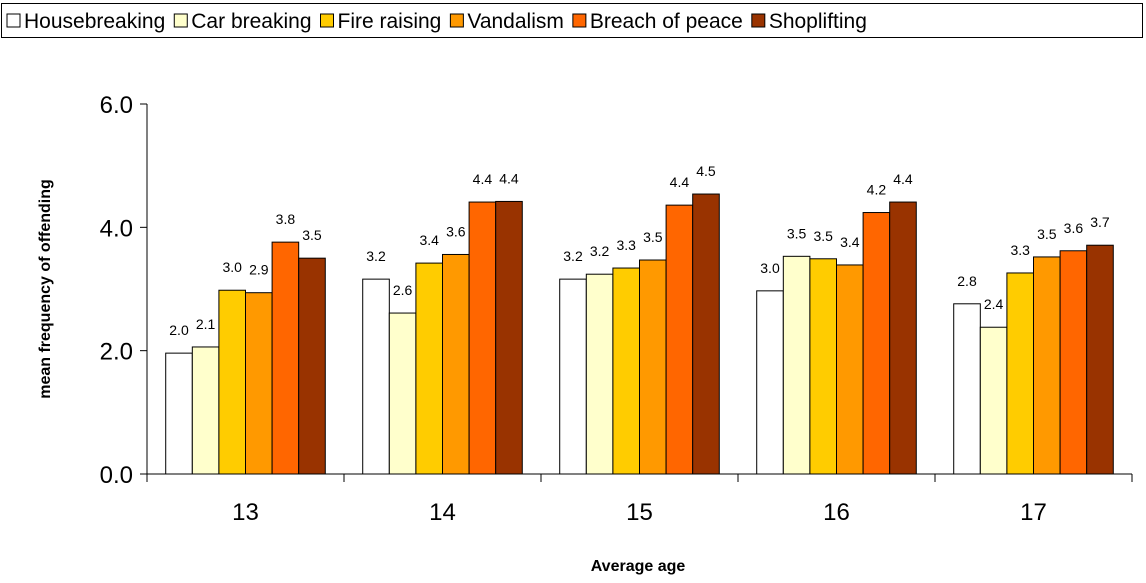 This screenshot has width=1146, height=583. I want to click on y-tick-label: 2.0, so click(116, 352).